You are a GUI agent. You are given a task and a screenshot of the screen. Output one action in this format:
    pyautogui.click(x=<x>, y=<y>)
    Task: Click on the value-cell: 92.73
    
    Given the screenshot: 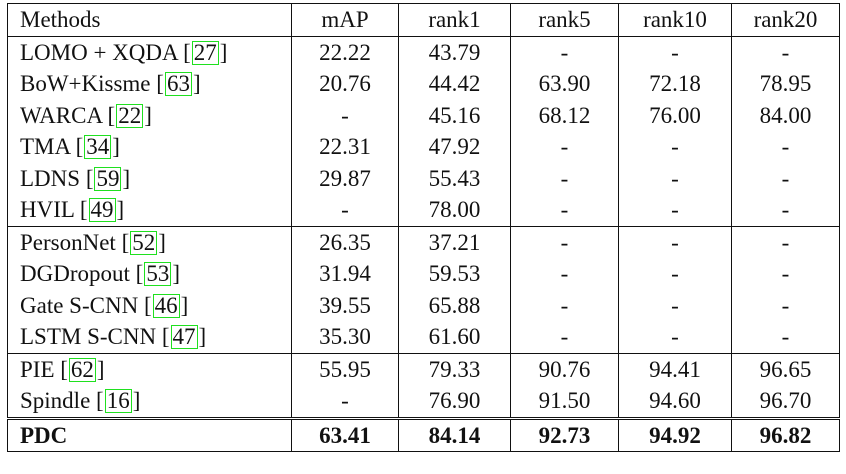 What is the action you would take?
    pyautogui.click(x=564, y=434)
    